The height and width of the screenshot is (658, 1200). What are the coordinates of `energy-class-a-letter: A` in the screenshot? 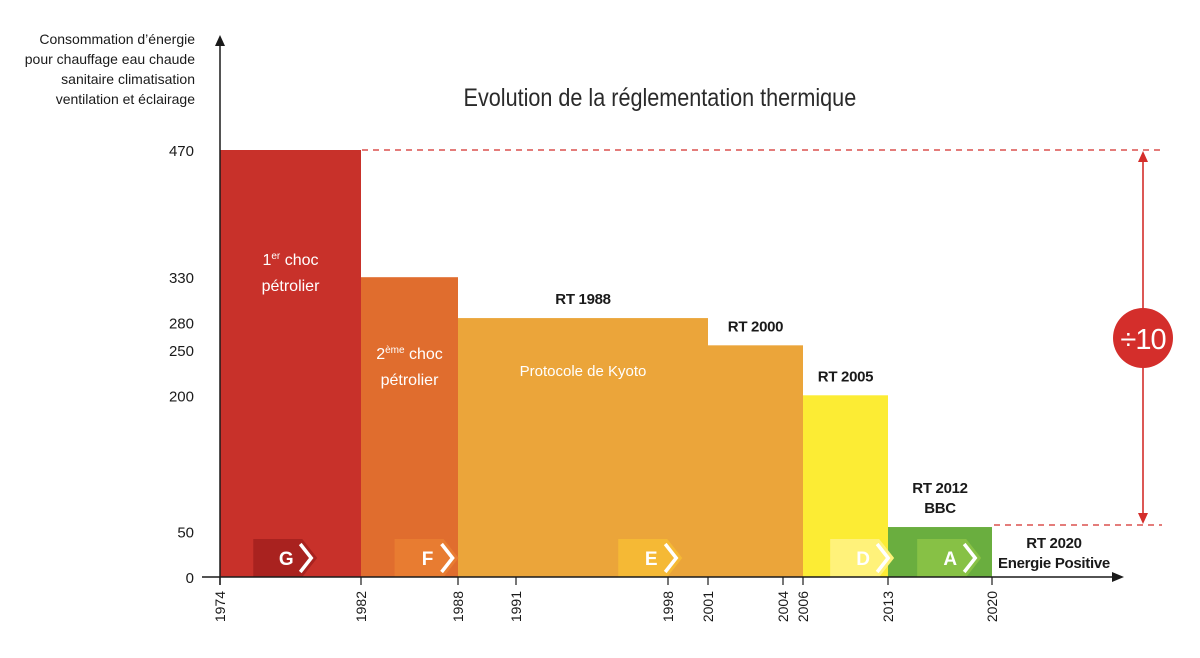 It's located at (950, 559).